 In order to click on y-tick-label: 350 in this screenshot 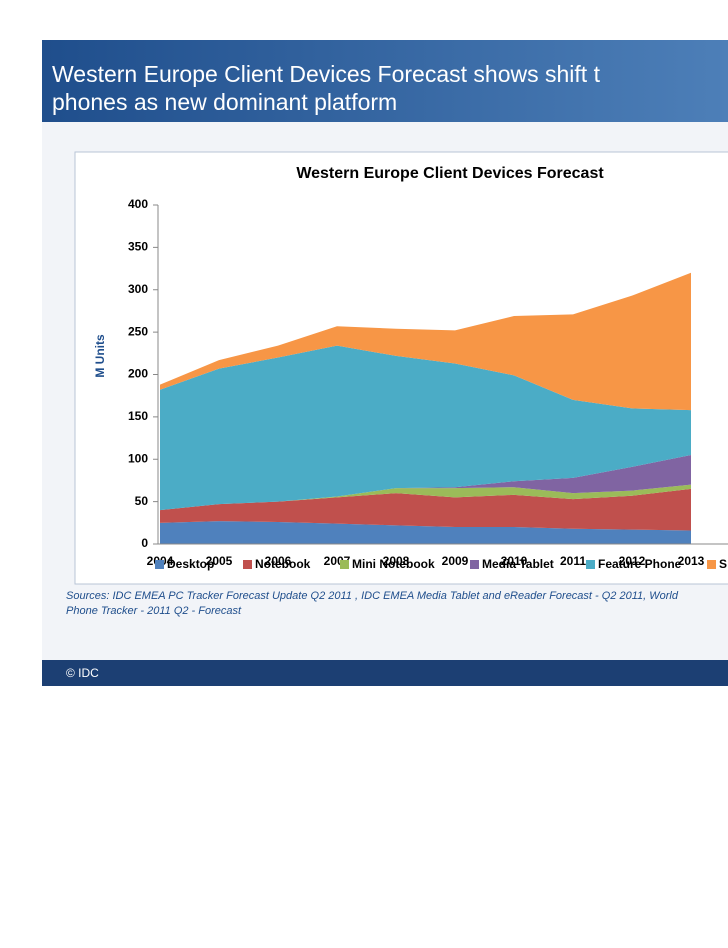, I will do `click(138, 247)`.